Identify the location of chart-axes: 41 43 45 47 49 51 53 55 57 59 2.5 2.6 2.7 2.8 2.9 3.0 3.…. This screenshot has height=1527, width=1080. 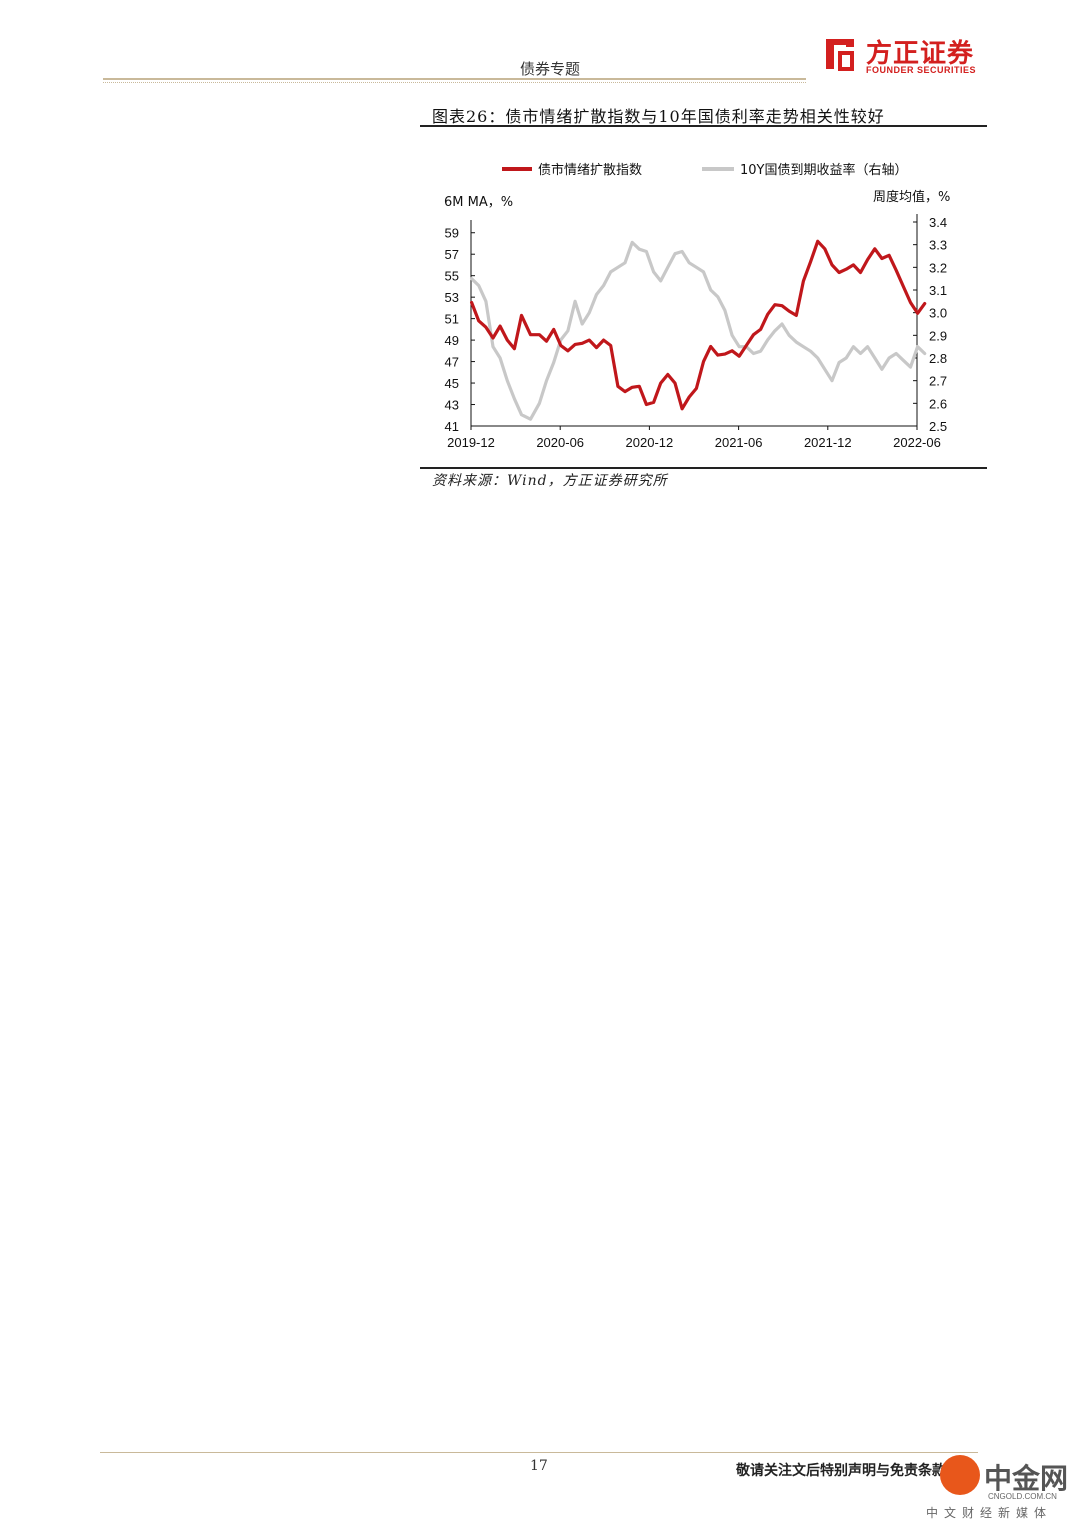
(696, 332).